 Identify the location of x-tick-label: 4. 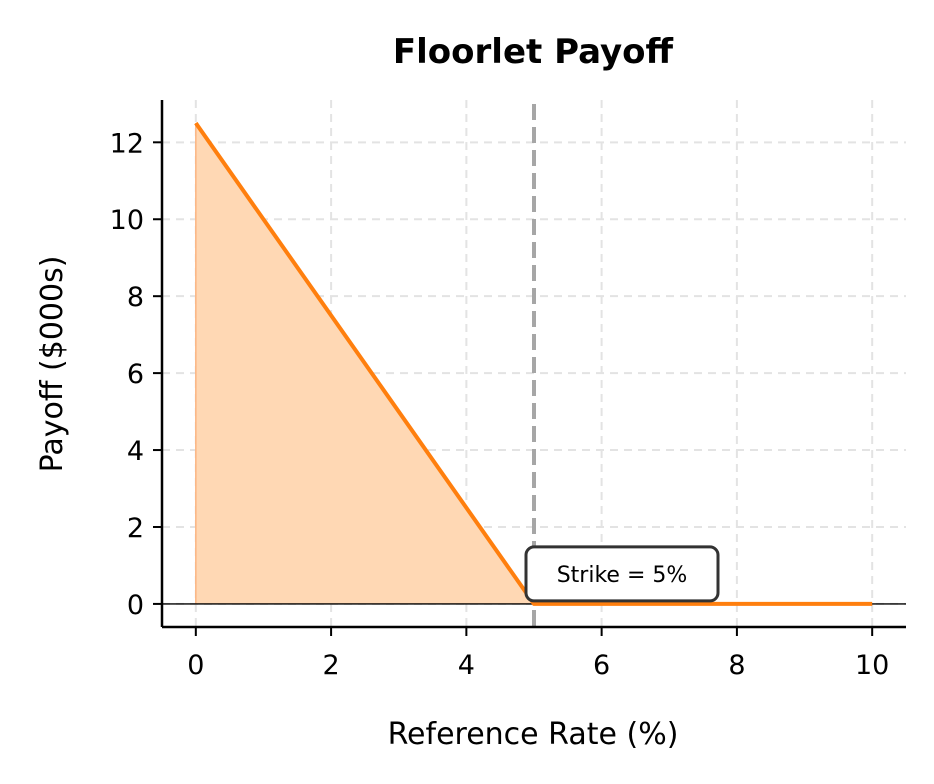
(466, 665).